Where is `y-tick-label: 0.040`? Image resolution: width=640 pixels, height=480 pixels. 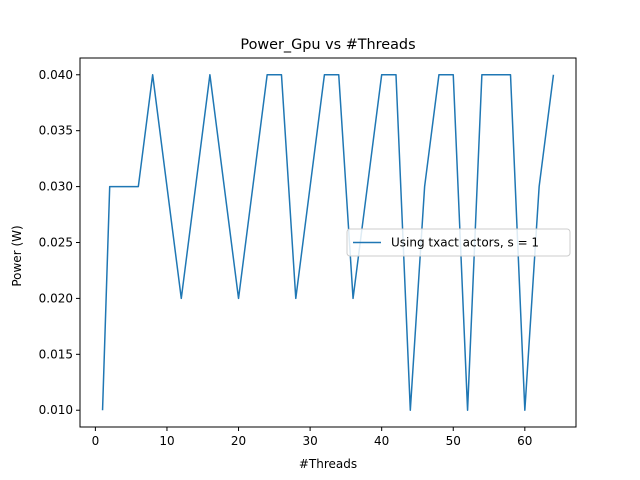
y-tick-label: 0.040 is located at coordinates (56, 75).